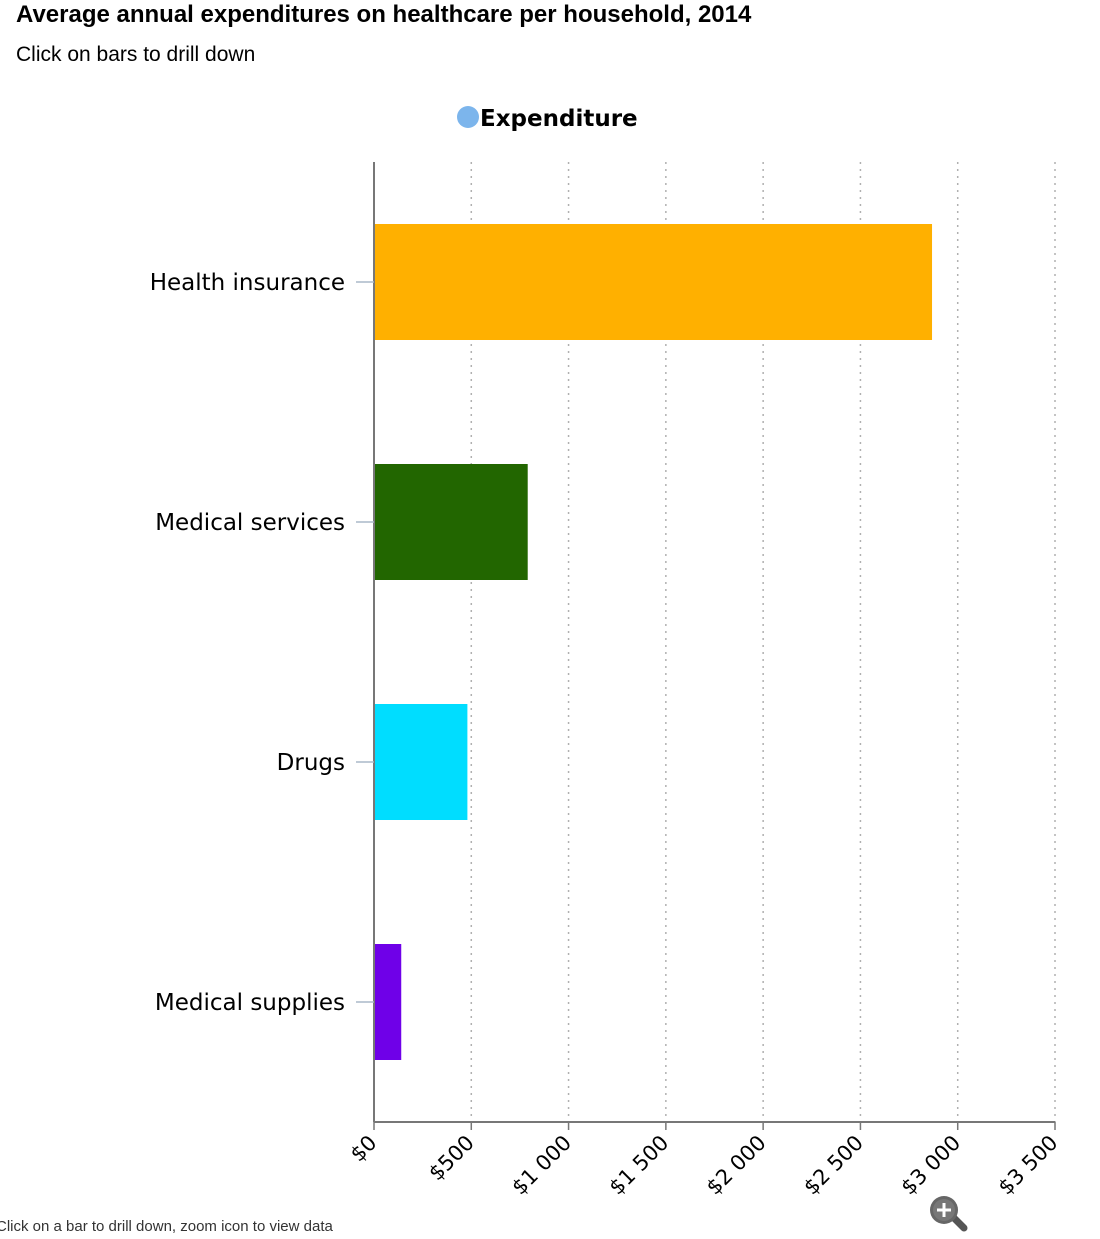 The width and height of the screenshot is (1100, 1239). What do you see at coordinates (638, 1165) in the screenshot?
I see `x-tick-label: $1 500` at bounding box center [638, 1165].